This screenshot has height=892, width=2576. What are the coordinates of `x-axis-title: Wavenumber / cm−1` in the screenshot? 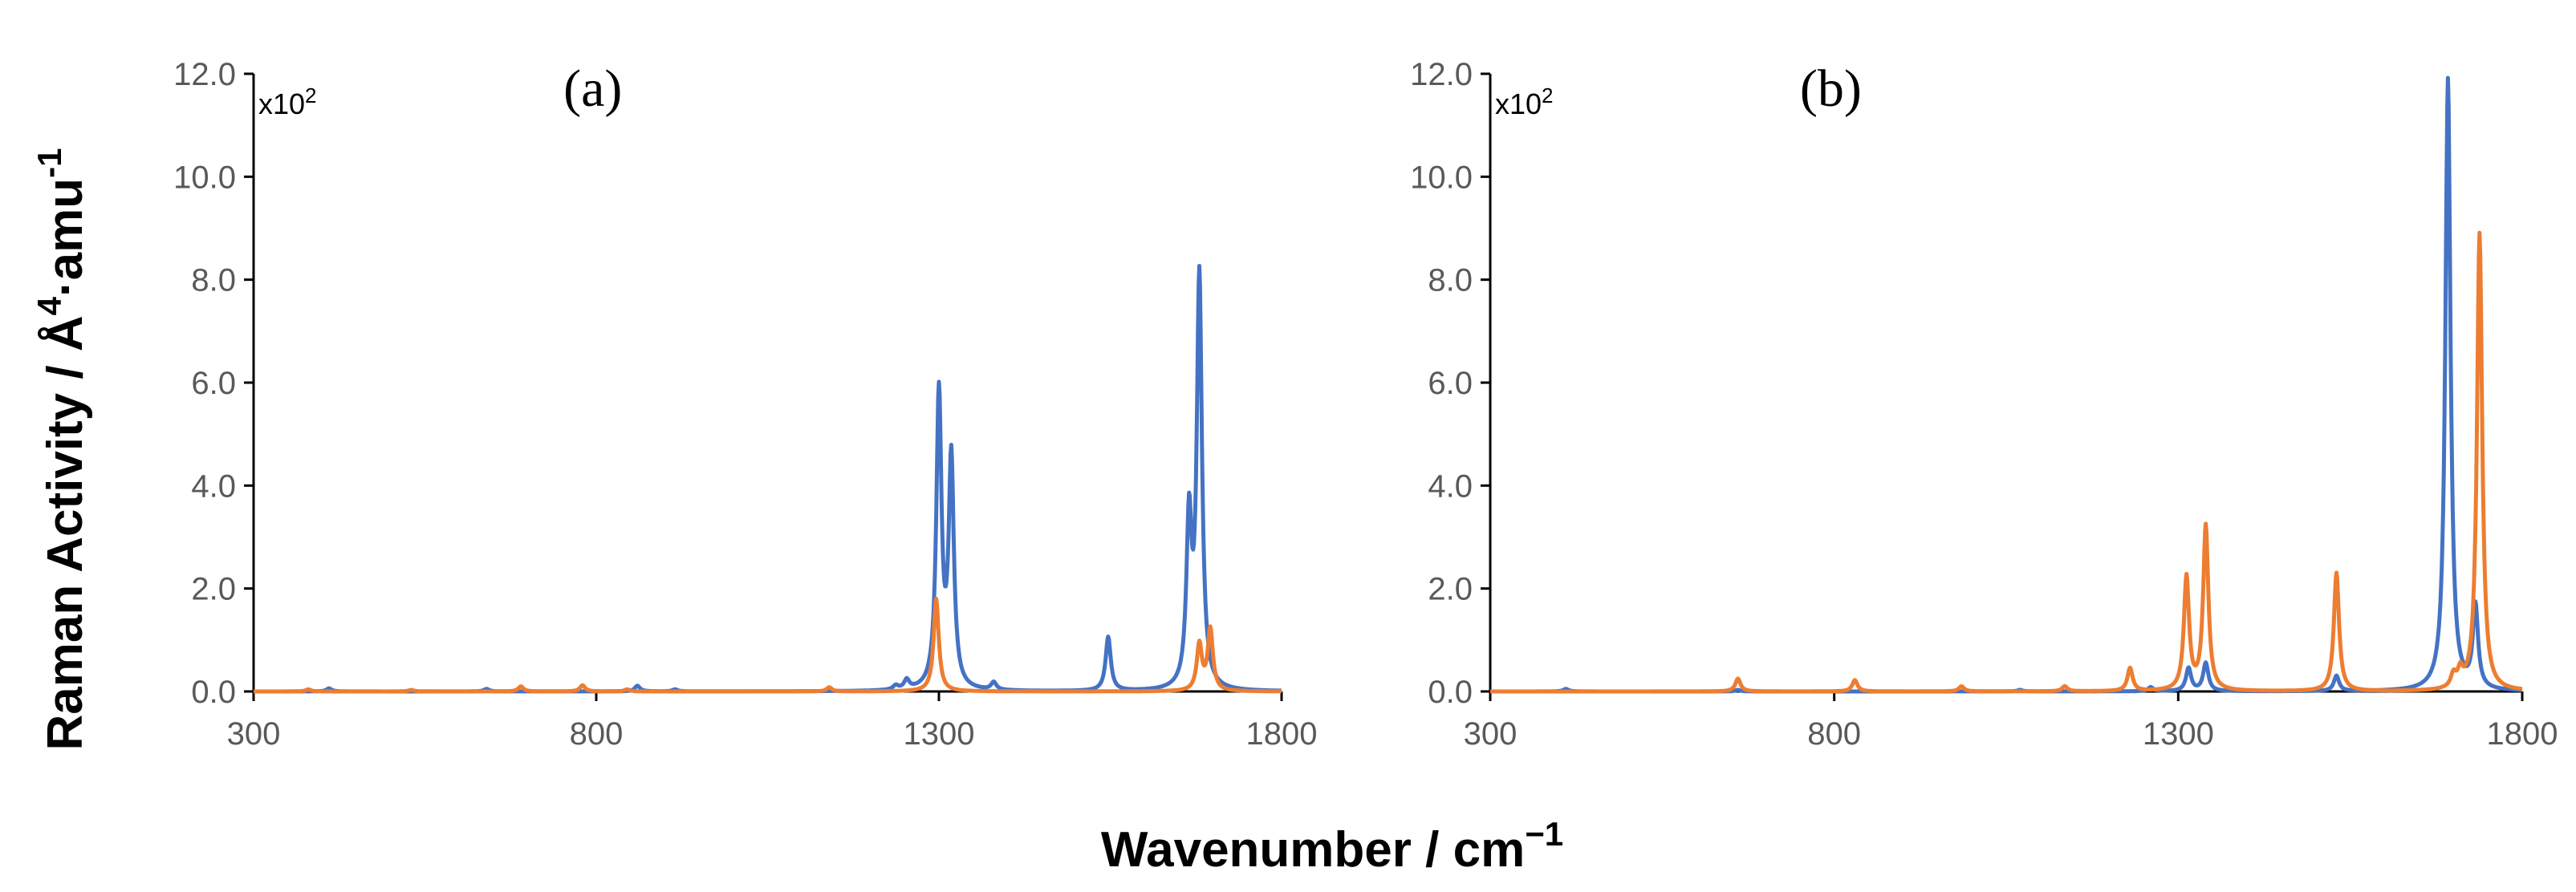 It's located at (1332, 846).